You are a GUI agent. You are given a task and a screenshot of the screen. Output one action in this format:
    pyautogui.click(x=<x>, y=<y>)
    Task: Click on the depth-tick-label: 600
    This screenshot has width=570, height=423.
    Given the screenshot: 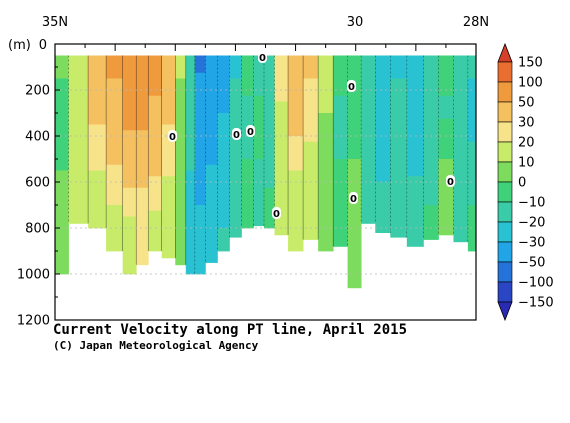 What is the action you would take?
    pyautogui.click(x=37, y=183)
    